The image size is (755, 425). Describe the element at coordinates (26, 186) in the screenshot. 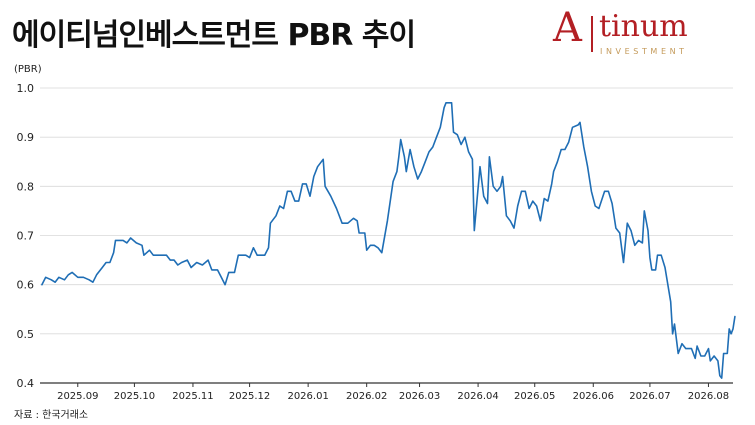

I see `y-tick-label: 0.8` at that location.